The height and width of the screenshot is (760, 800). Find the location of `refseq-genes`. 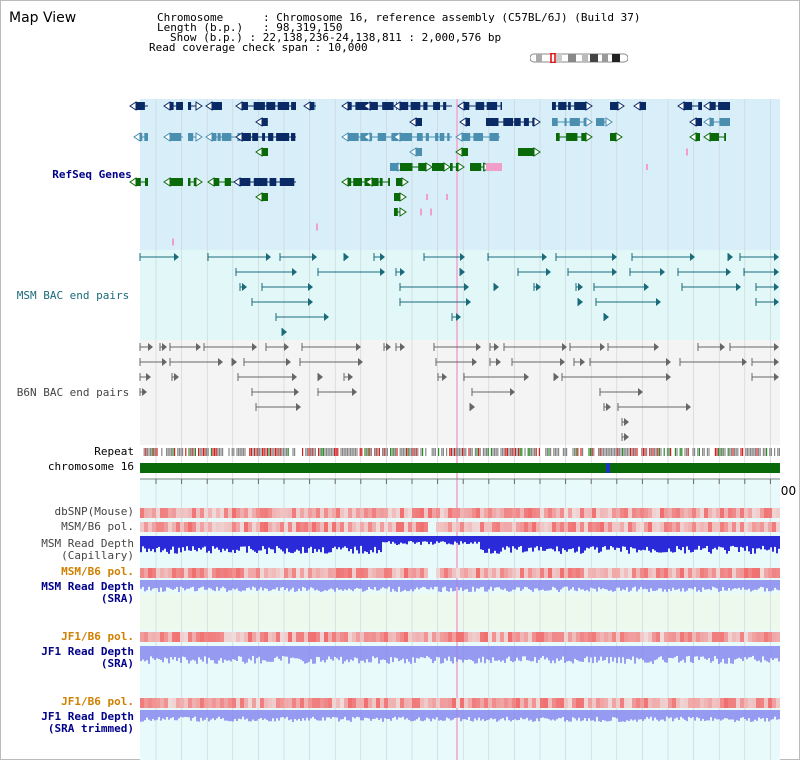

refseq-genes is located at coordinates (429, 173).